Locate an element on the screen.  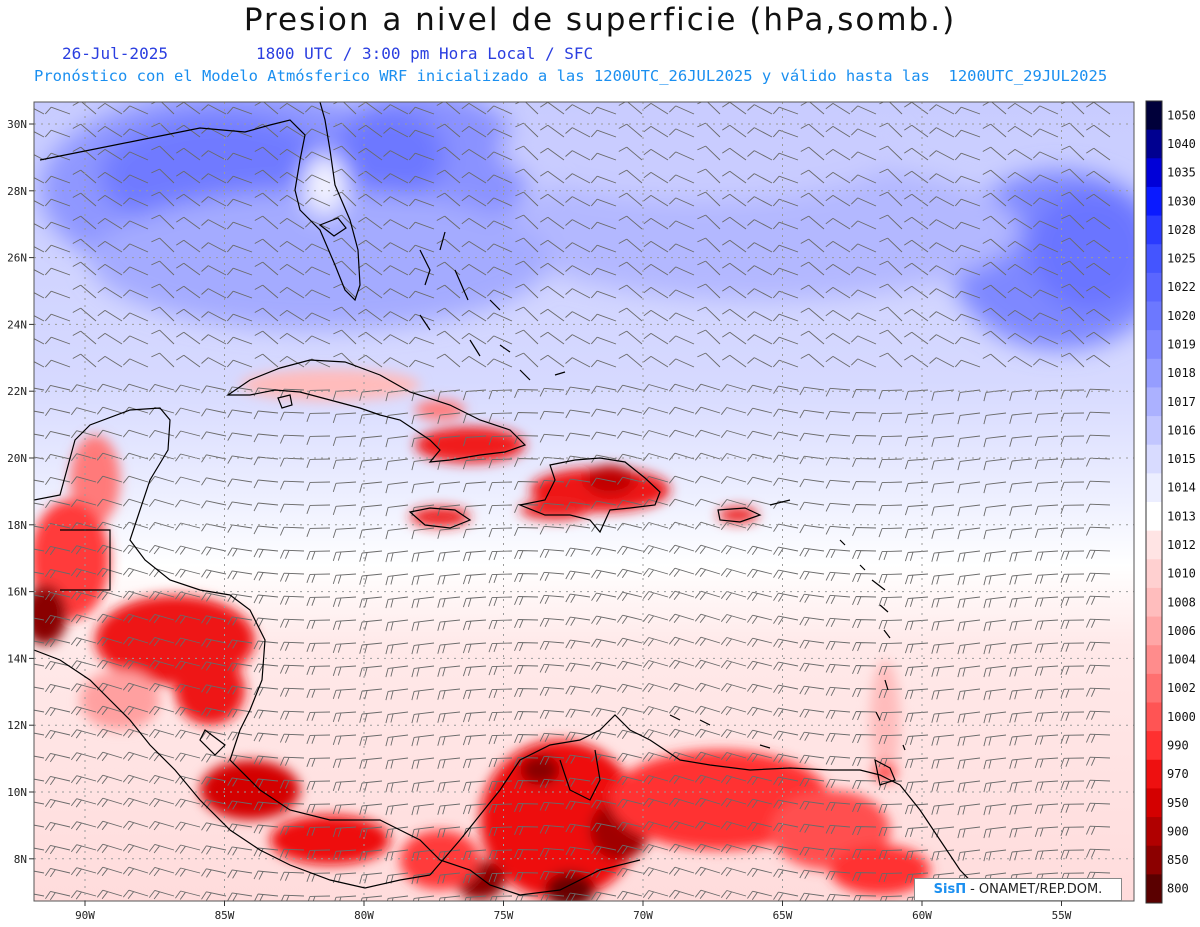
lon-tick-label: 65W is located at coordinates (783, 915).